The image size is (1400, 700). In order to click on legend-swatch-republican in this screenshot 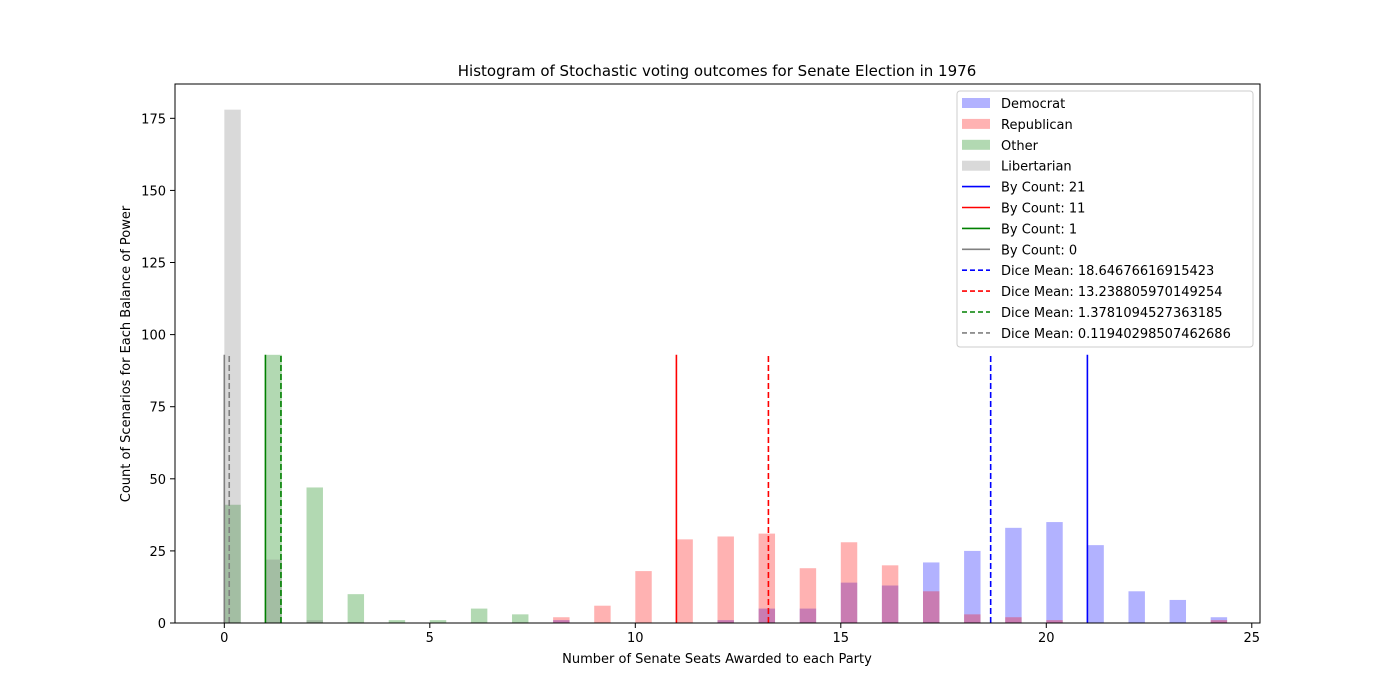, I will do `click(976, 123)`.